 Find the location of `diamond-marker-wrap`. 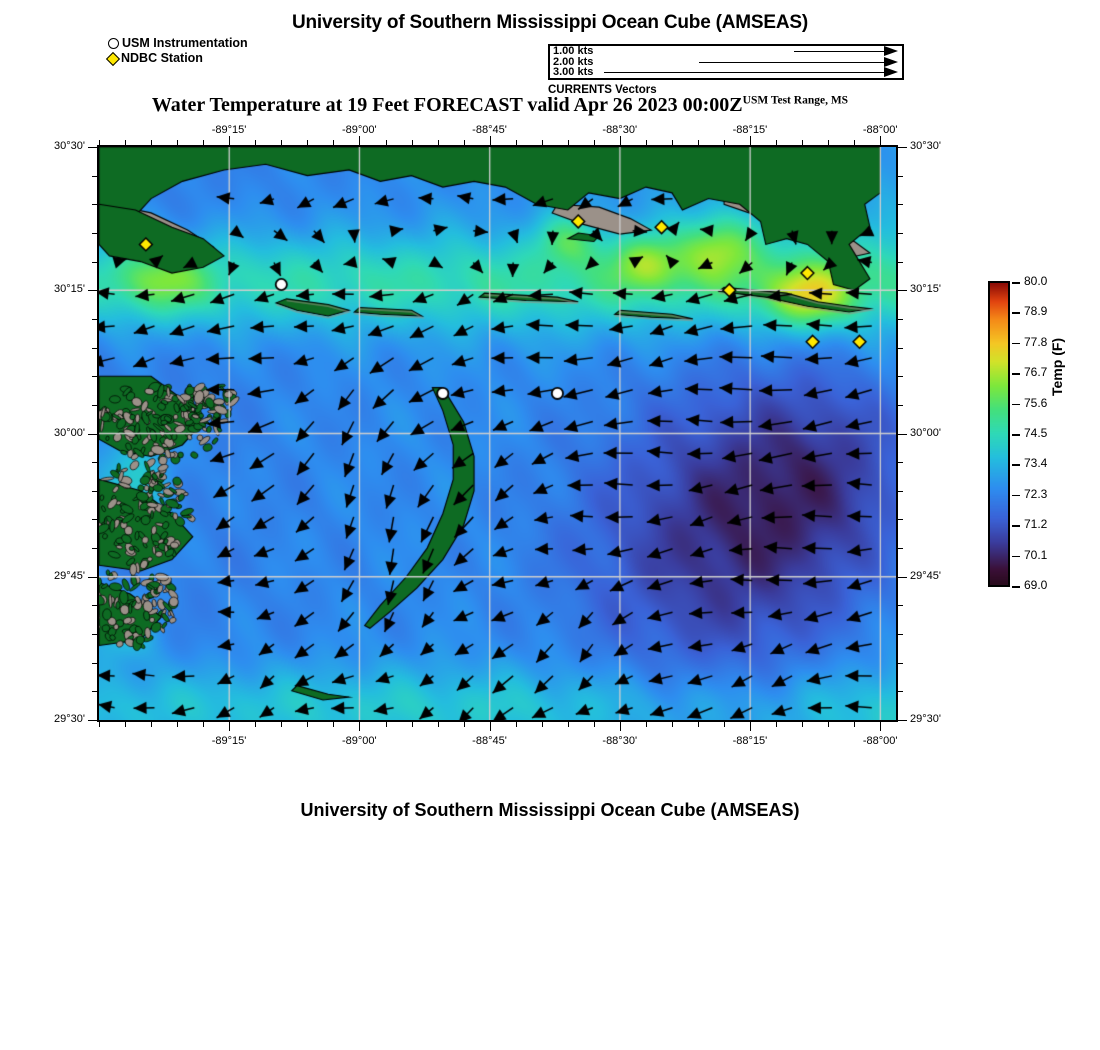

diamond-marker-wrap is located at coordinates (113, 58).